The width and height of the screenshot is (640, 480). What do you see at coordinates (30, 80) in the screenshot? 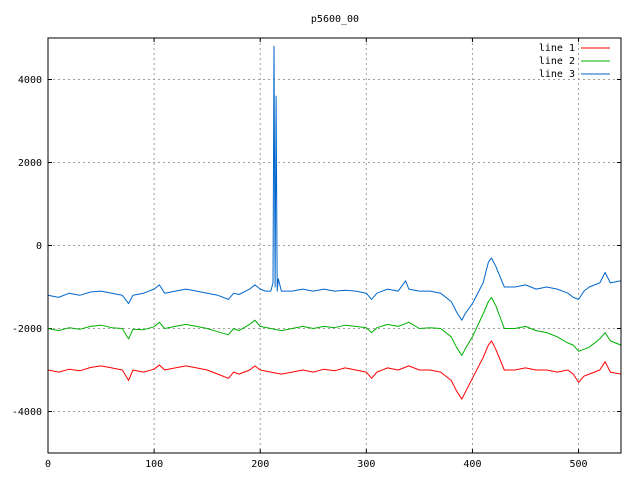
I see `y-tick-label: 4000` at bounding box center [30, 80].